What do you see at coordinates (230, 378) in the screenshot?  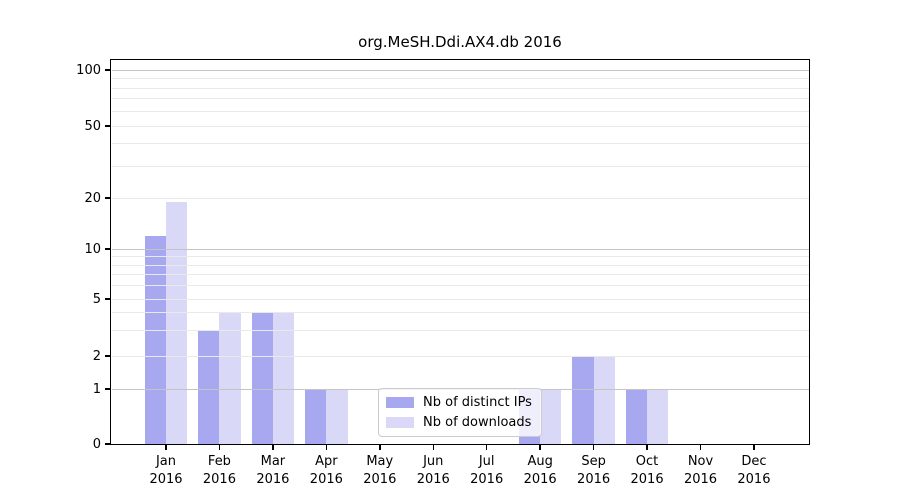 I see `bar-downloads-feb` at bounding box center [230, 378].